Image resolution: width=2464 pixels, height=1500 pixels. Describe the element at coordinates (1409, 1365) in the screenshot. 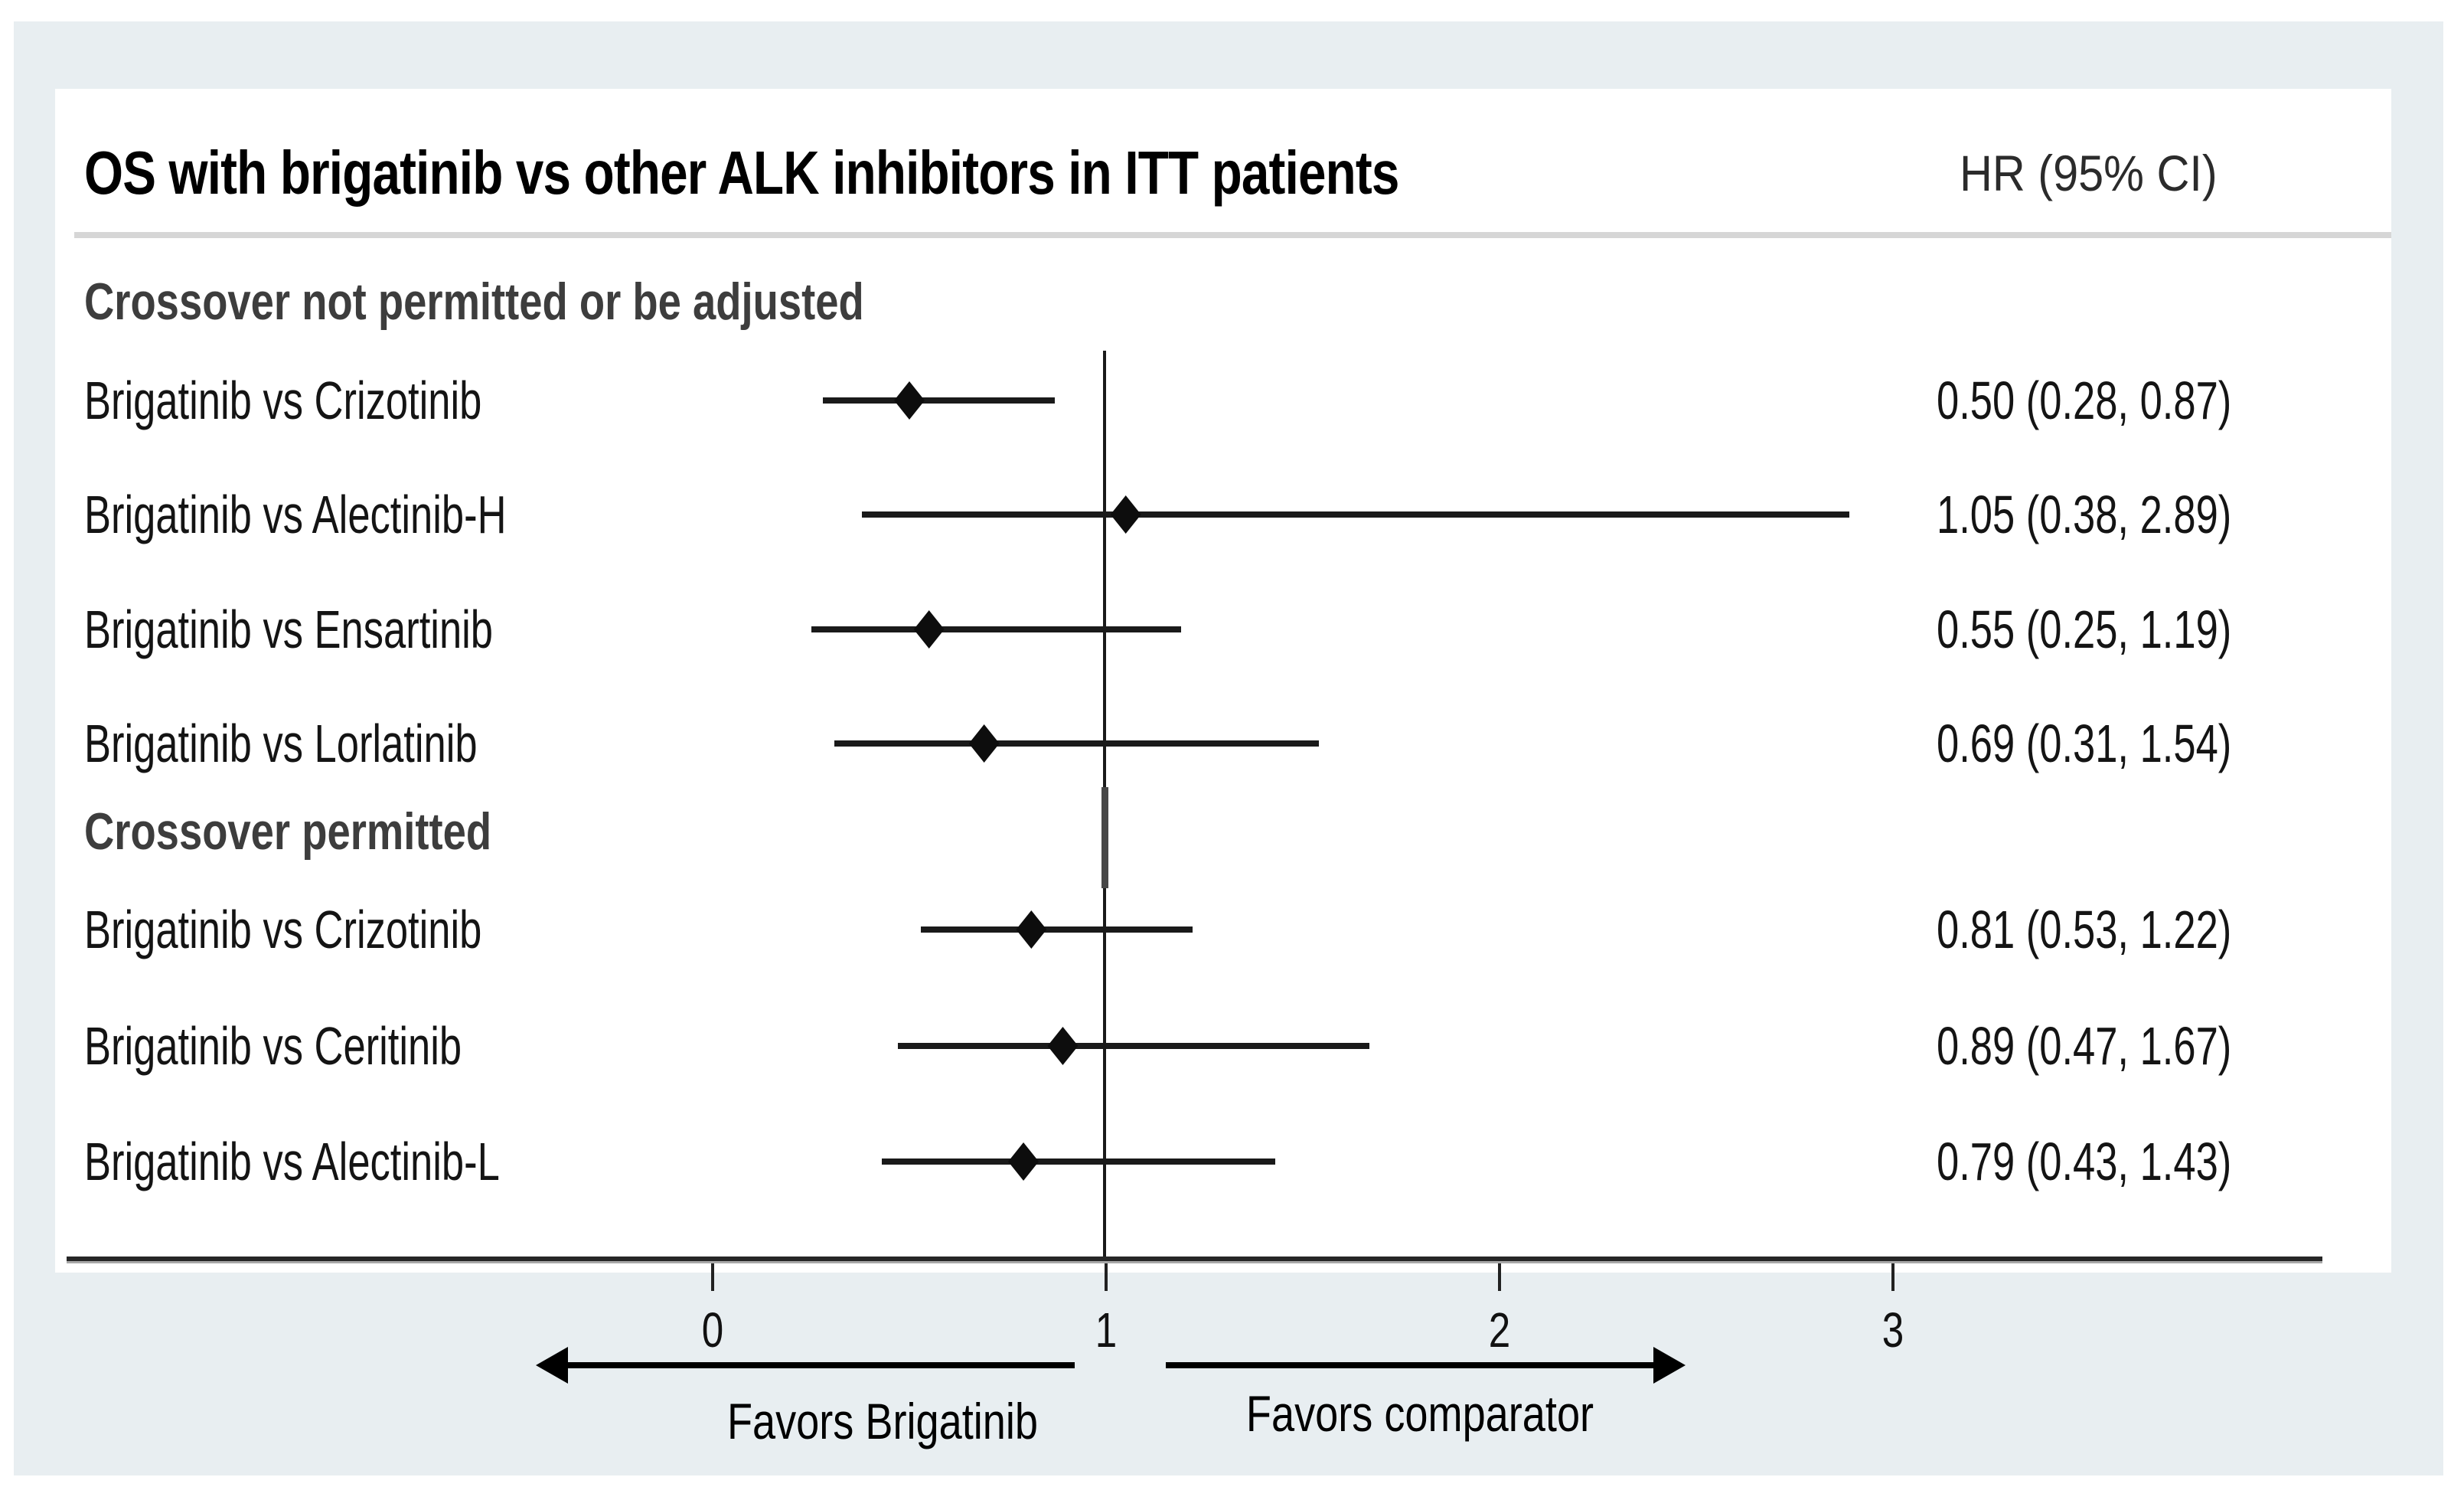

I see `right-arrow-shaft` at that location.